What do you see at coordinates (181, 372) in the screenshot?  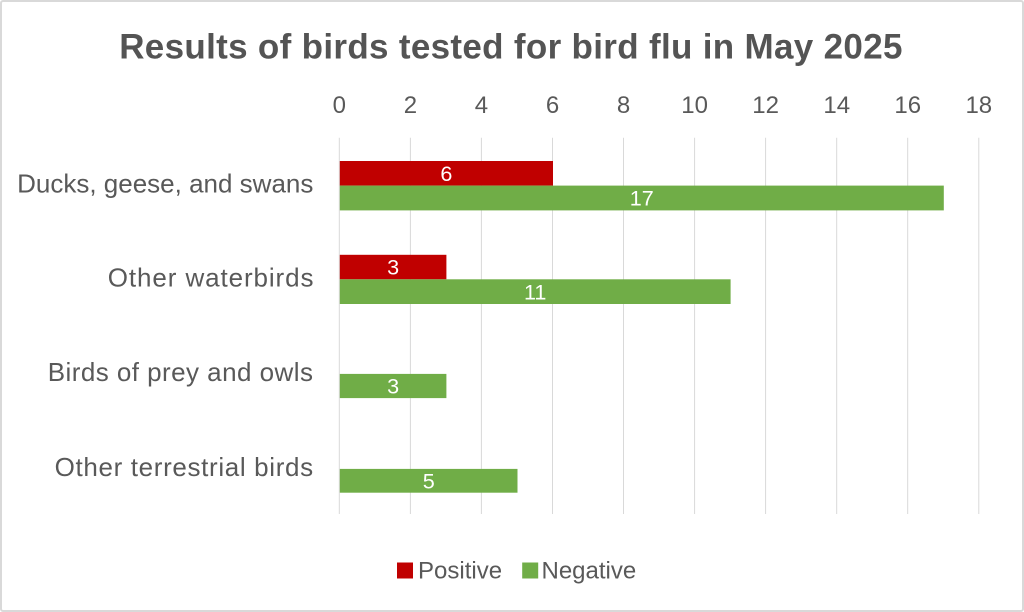 I see `svg-text: Birds of prey and owls` at bounding box center [181, 372].